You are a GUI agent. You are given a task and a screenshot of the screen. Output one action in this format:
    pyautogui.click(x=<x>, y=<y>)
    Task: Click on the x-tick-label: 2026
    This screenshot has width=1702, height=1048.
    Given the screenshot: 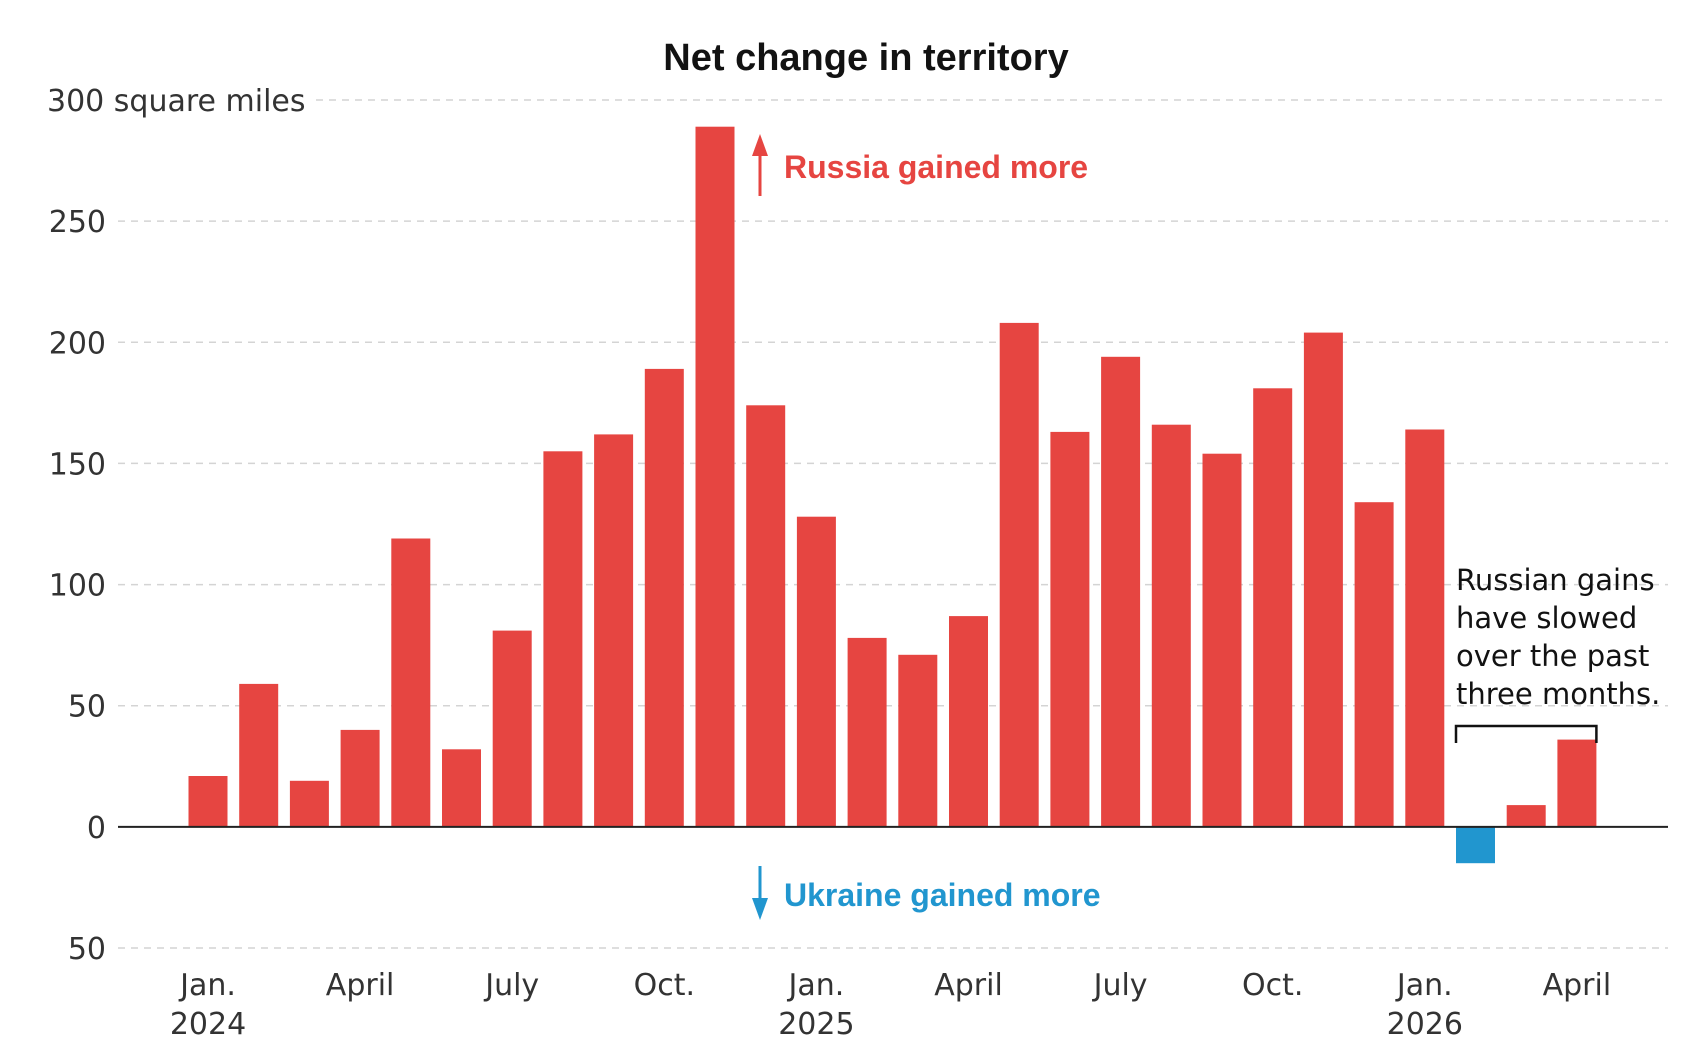 What is the action you would take?
    pyautogui.click(x=1425, y=1024)
    